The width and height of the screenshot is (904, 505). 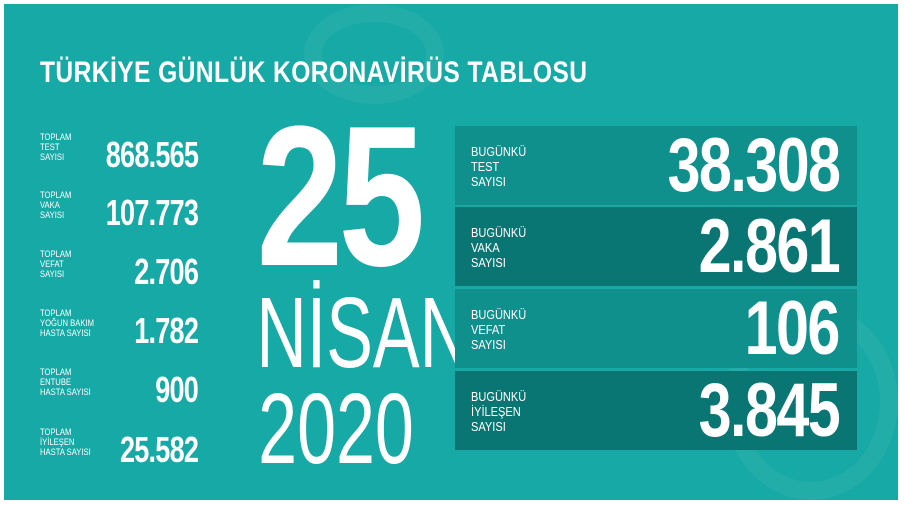 What do you see at coordinates (754, 165) in the screenshot?
I see `daily-value: 38.308` at bounding box center [754, 165].